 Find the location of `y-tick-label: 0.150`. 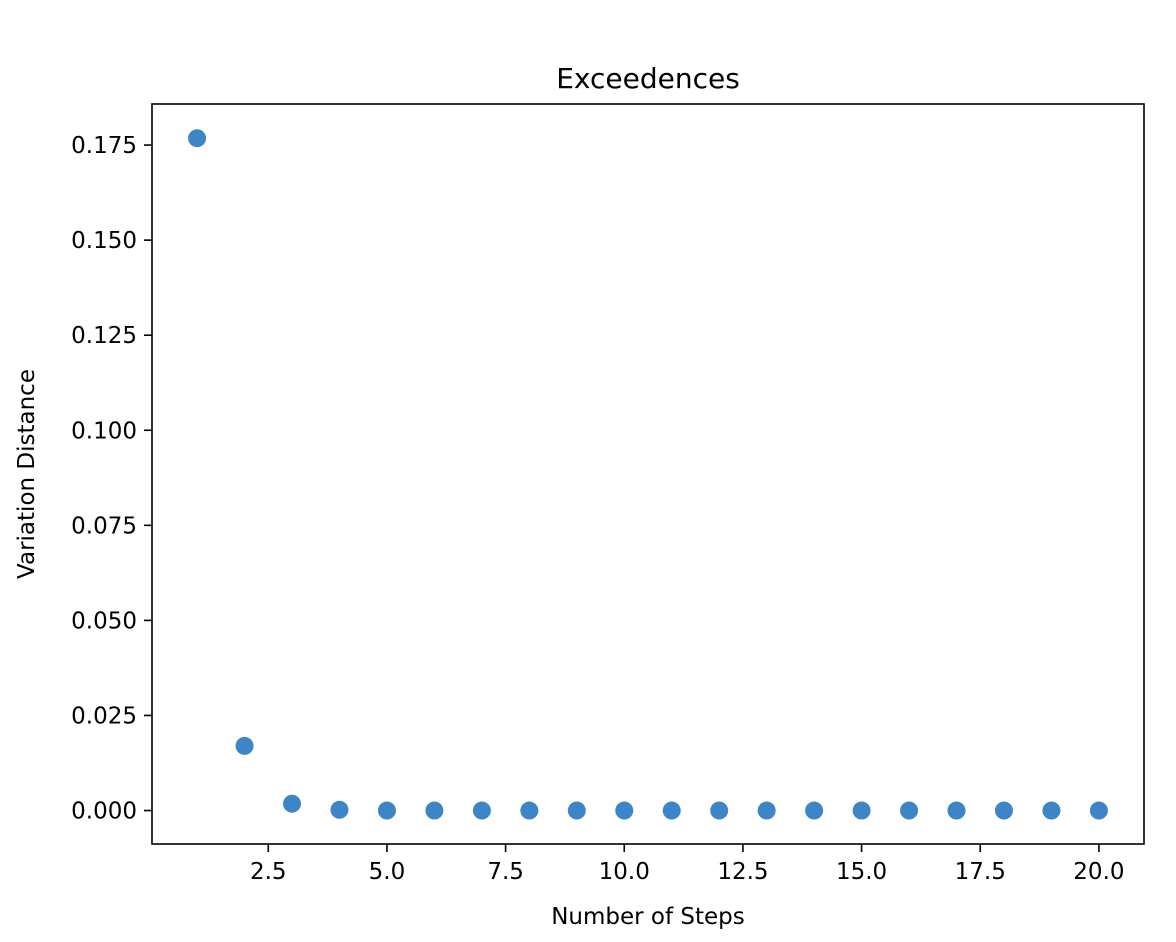

y-tick-label: 0.150 is located at coordinates (104, 241).